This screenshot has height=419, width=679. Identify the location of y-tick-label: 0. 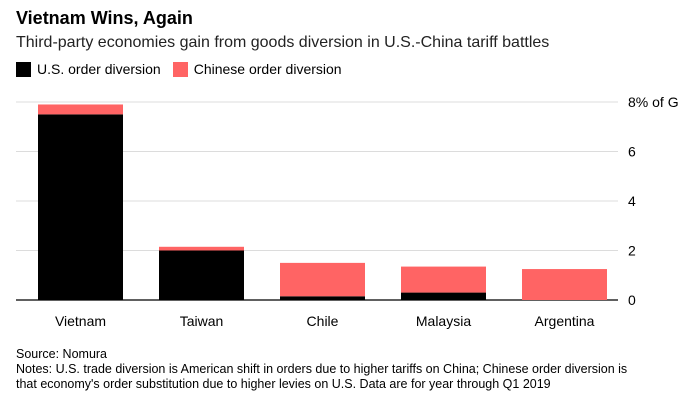
(632, 300).